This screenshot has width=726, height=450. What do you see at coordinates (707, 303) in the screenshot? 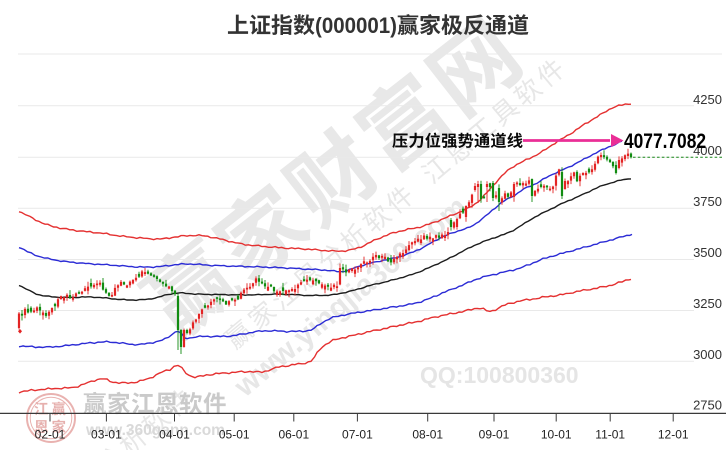
I see `svg-text: 3250` at bounding box center [707, 303].